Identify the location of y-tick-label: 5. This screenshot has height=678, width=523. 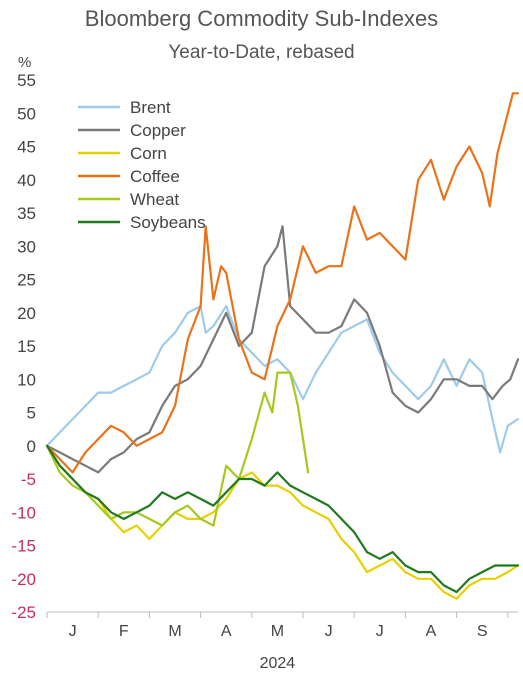
(31, 413).